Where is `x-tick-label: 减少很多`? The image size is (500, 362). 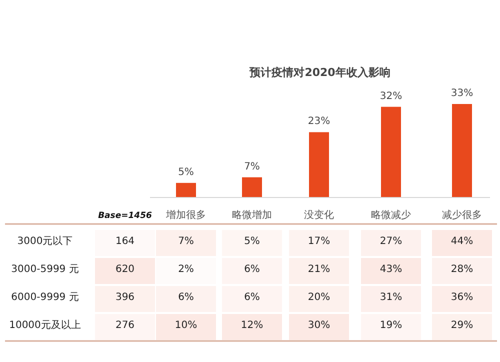 x-tick-label: 减少很多 is located at coordinates (462, 215).